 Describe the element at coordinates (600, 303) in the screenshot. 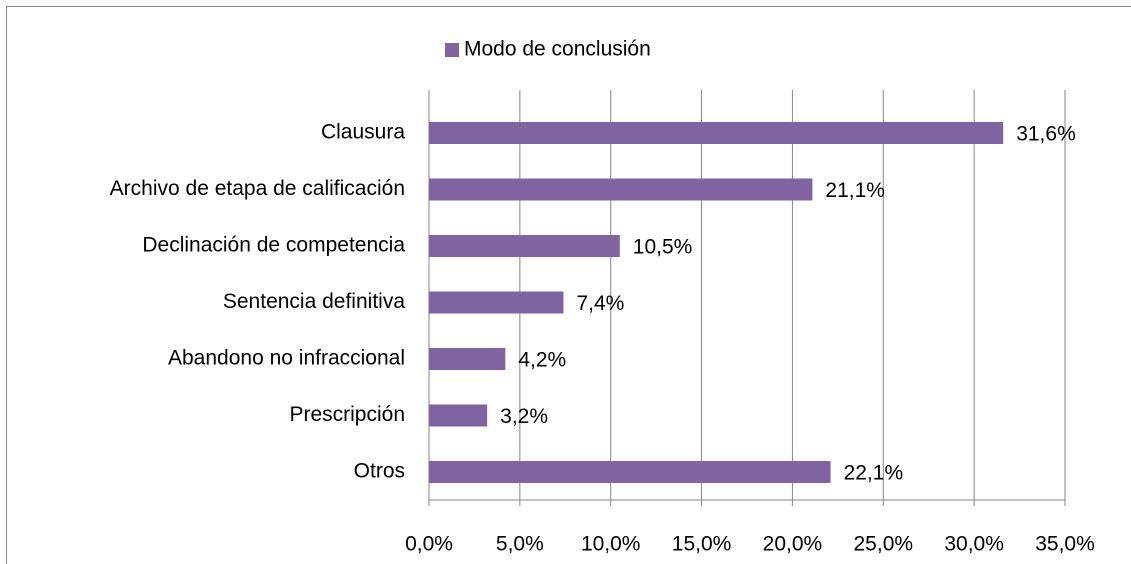

I see `data-label: 7,4%` at that location.